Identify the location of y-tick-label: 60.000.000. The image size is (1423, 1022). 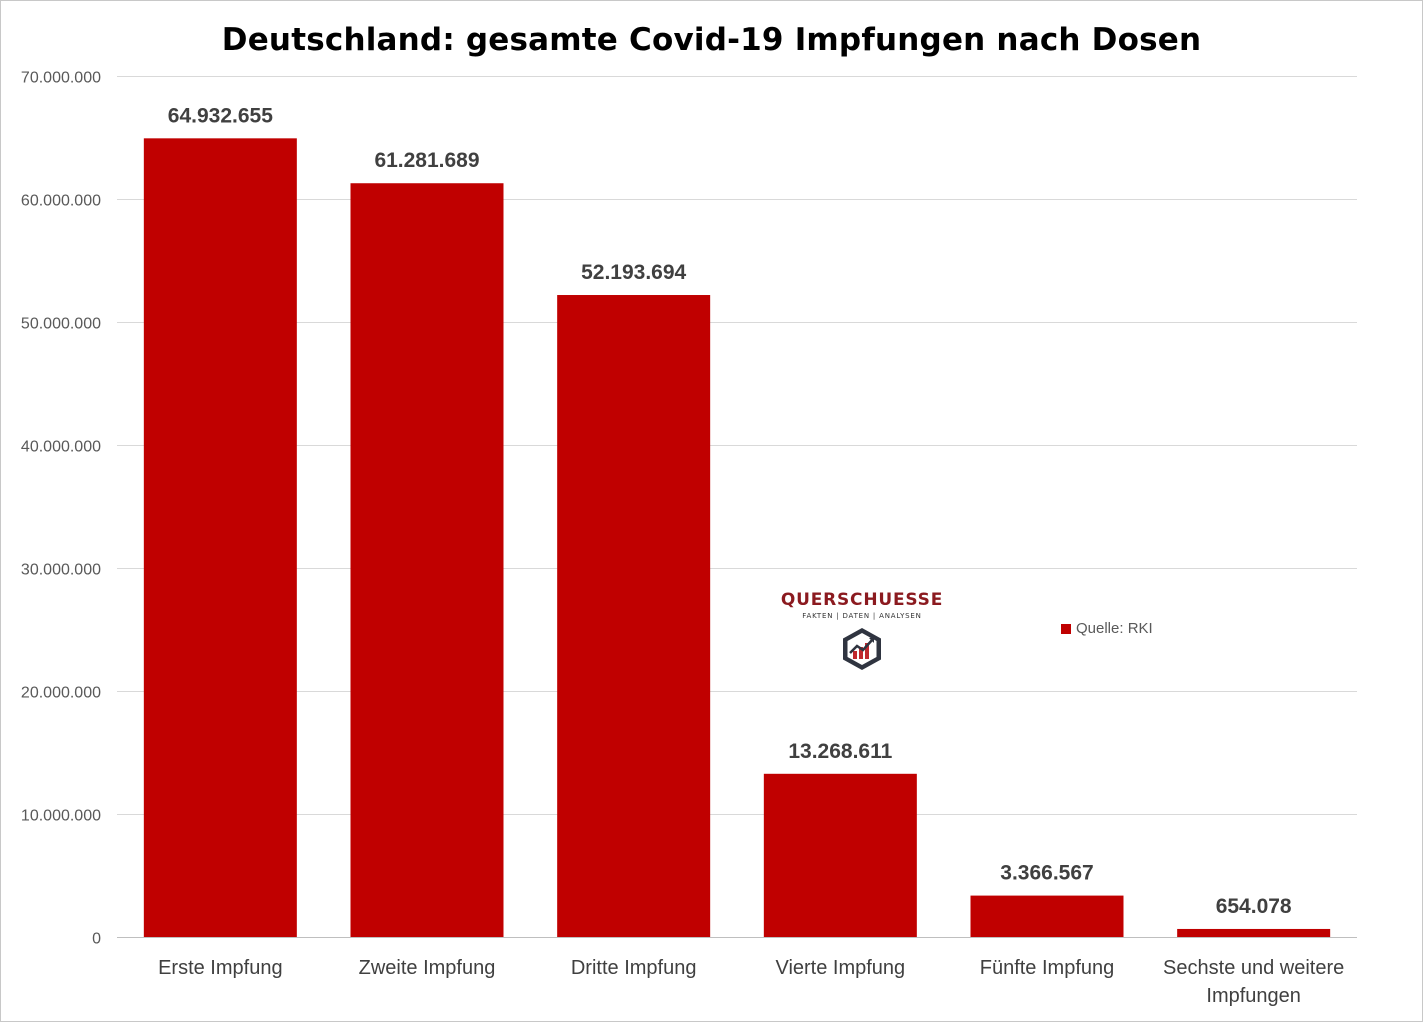
(61, 201).